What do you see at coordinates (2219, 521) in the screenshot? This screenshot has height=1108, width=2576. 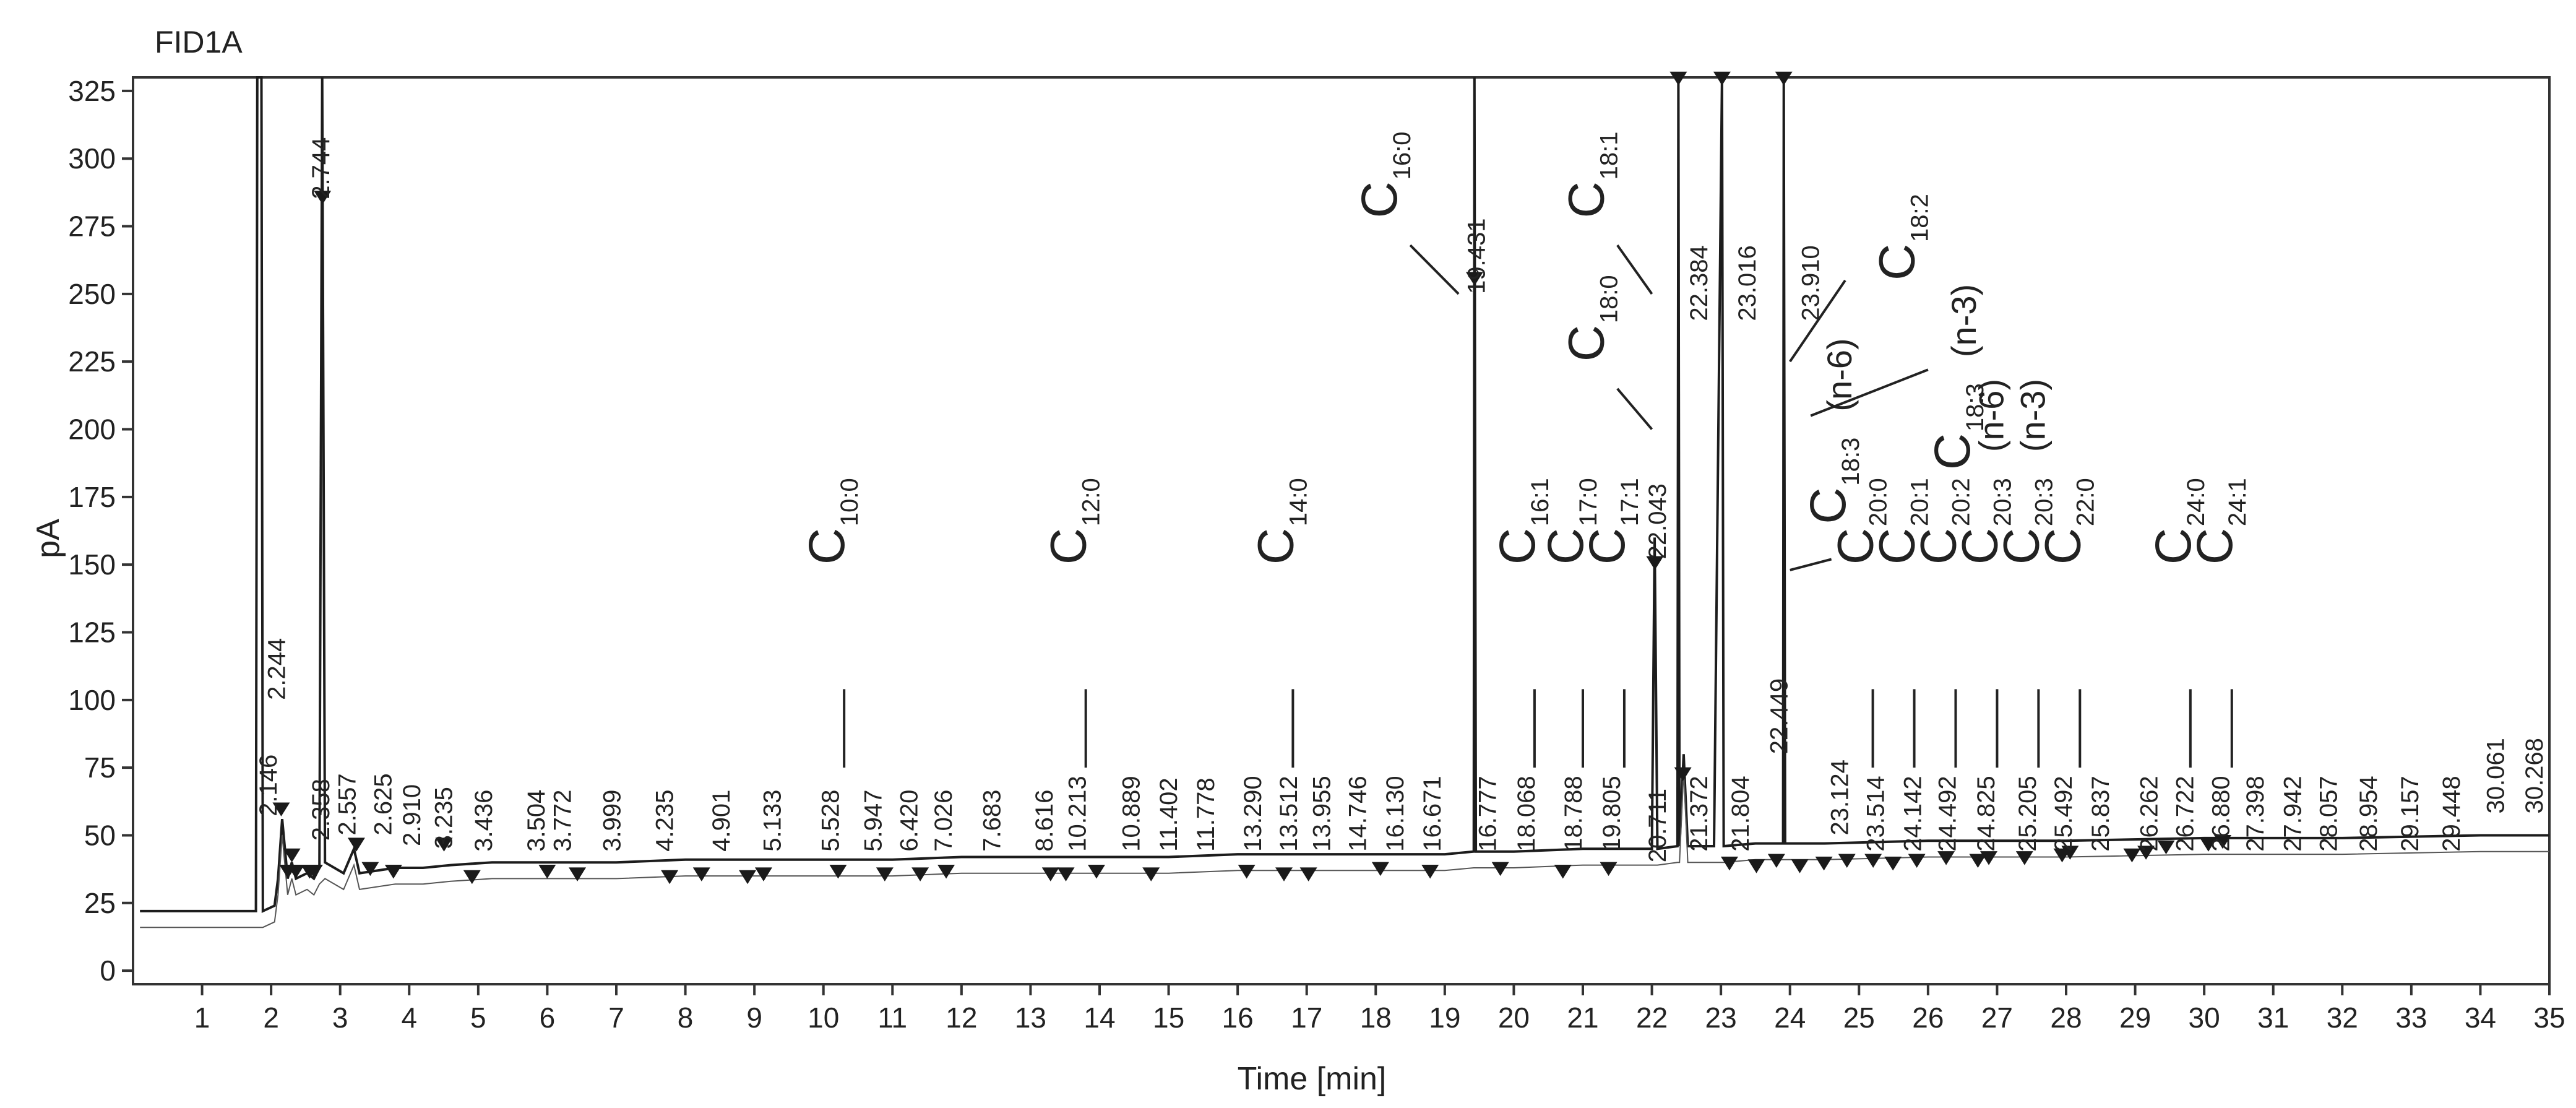 I see `compound-annotation: C24:1` at bounding box center [2219, 521].